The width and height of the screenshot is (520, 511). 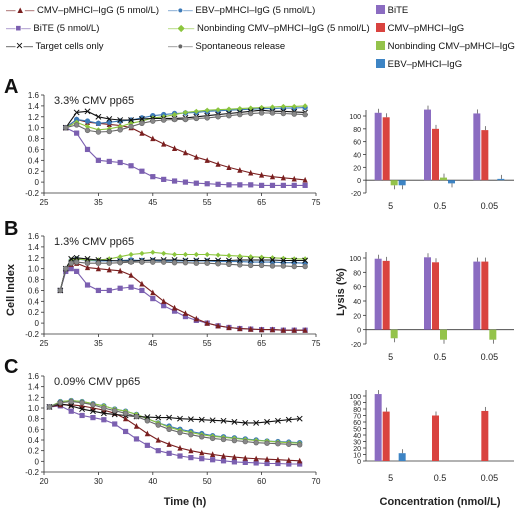 I want to click on y-tick-label: 1.2, so click(x=34, y=258).